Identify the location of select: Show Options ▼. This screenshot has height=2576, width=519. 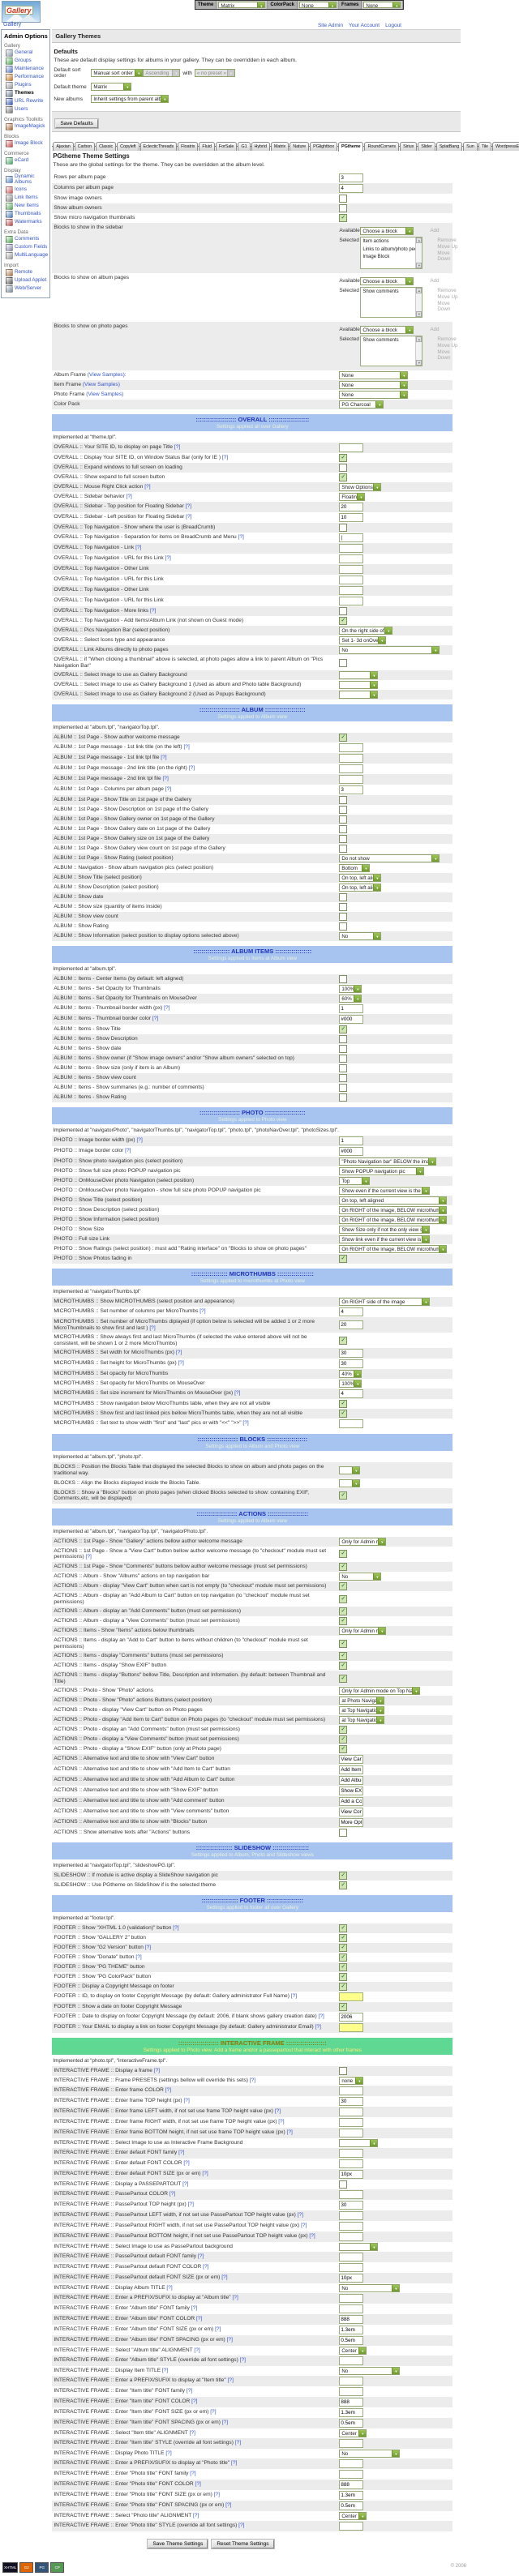
(360, 487).